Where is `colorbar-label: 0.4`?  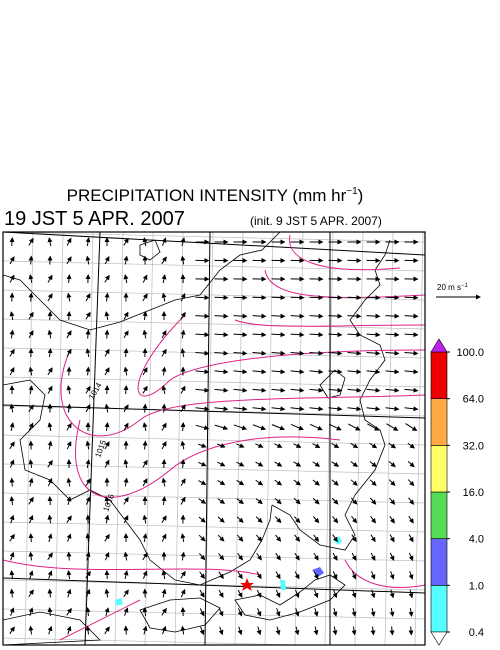 colorbar-label: 0.4 is located at coordinates (476, 633).